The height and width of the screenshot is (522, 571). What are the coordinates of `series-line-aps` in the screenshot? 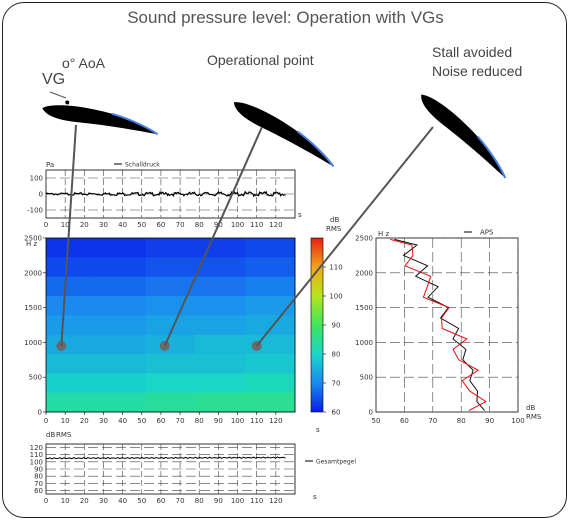 It's located at (439, 324).